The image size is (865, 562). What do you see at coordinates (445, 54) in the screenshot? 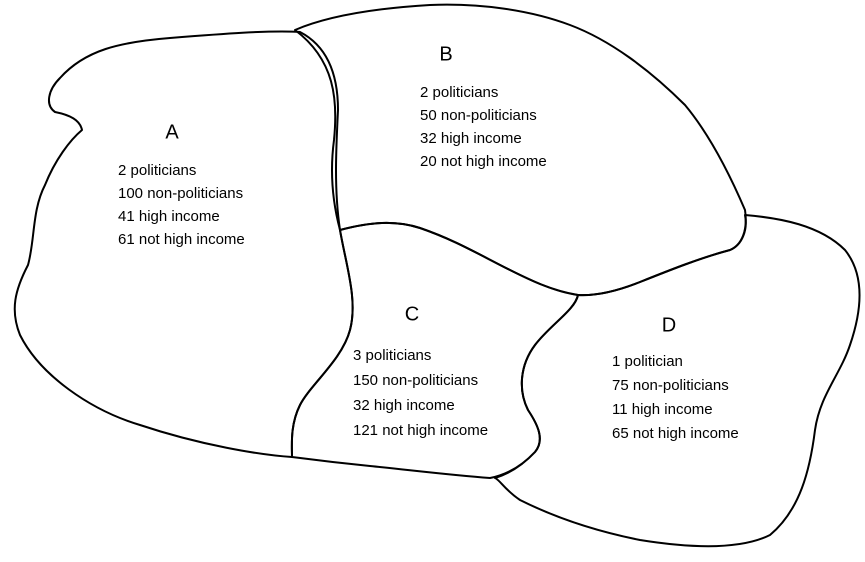
I see `region-label: B` at bounding box center [445, 54].